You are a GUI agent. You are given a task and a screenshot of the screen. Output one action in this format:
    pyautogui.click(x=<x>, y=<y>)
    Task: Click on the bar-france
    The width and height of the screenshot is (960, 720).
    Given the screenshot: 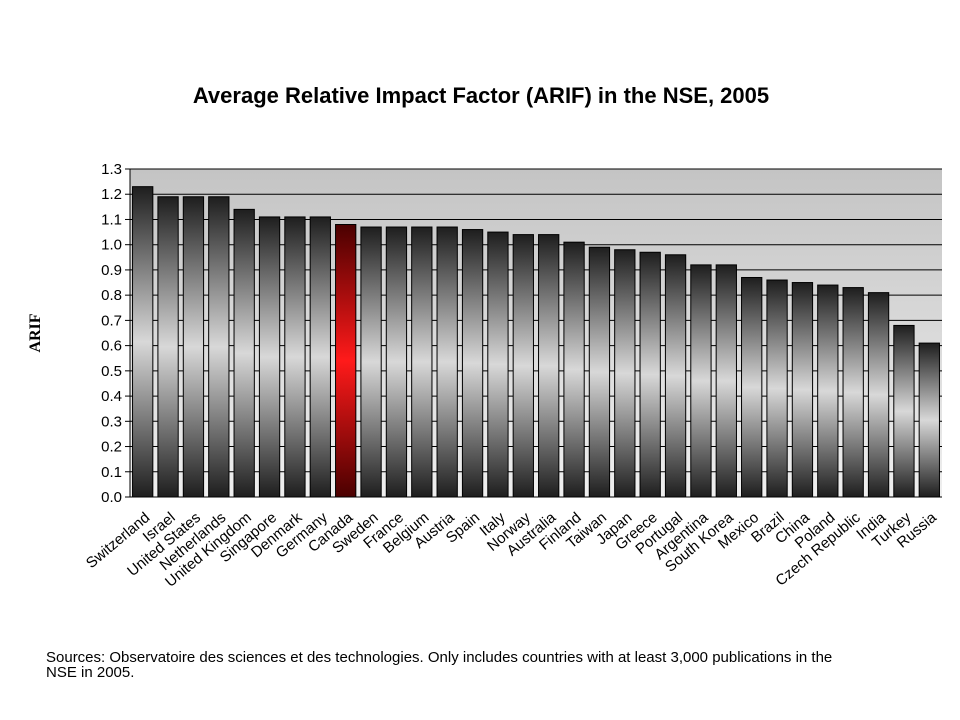 What is the action you would take?
    pyautogui.click(x=396, y=362)
    